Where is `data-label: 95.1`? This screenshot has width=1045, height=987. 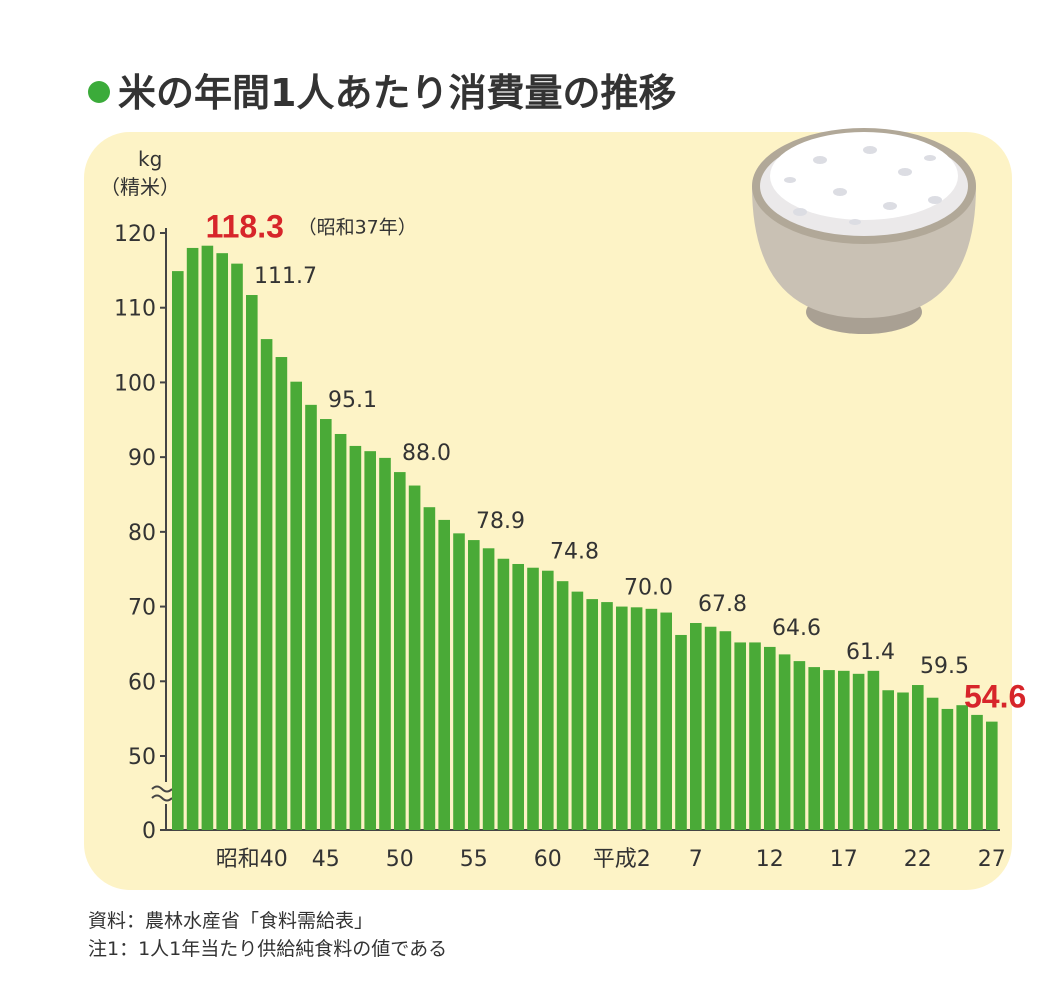 data-label: 95.1 is located at coordinates (352, 400).